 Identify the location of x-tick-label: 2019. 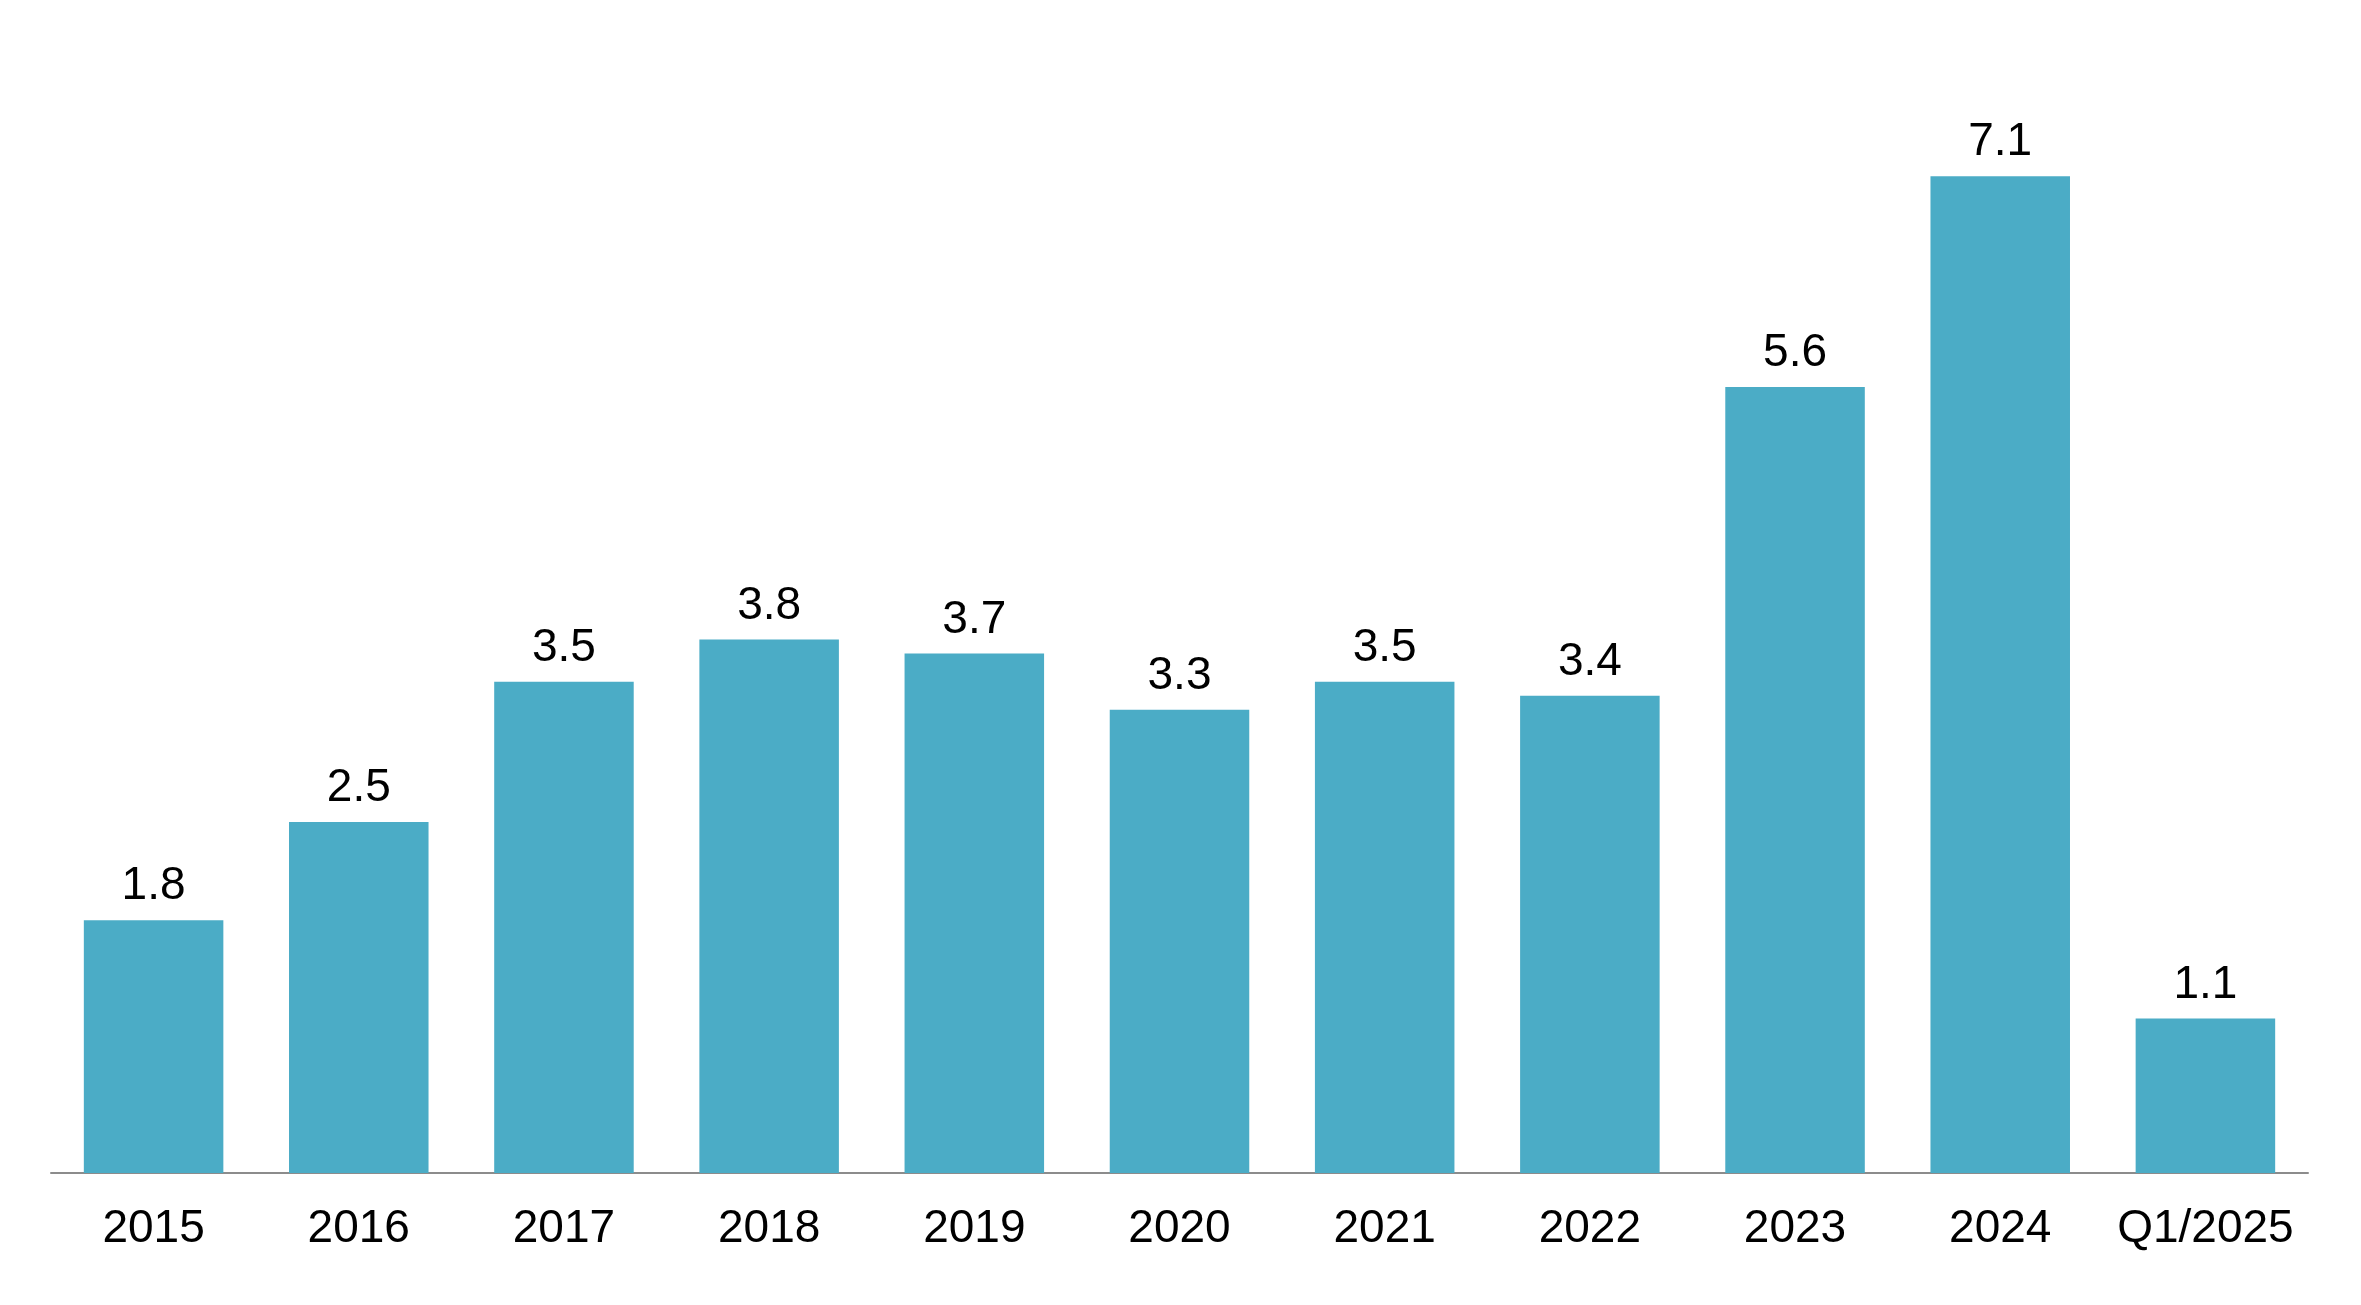
(974, 1226).